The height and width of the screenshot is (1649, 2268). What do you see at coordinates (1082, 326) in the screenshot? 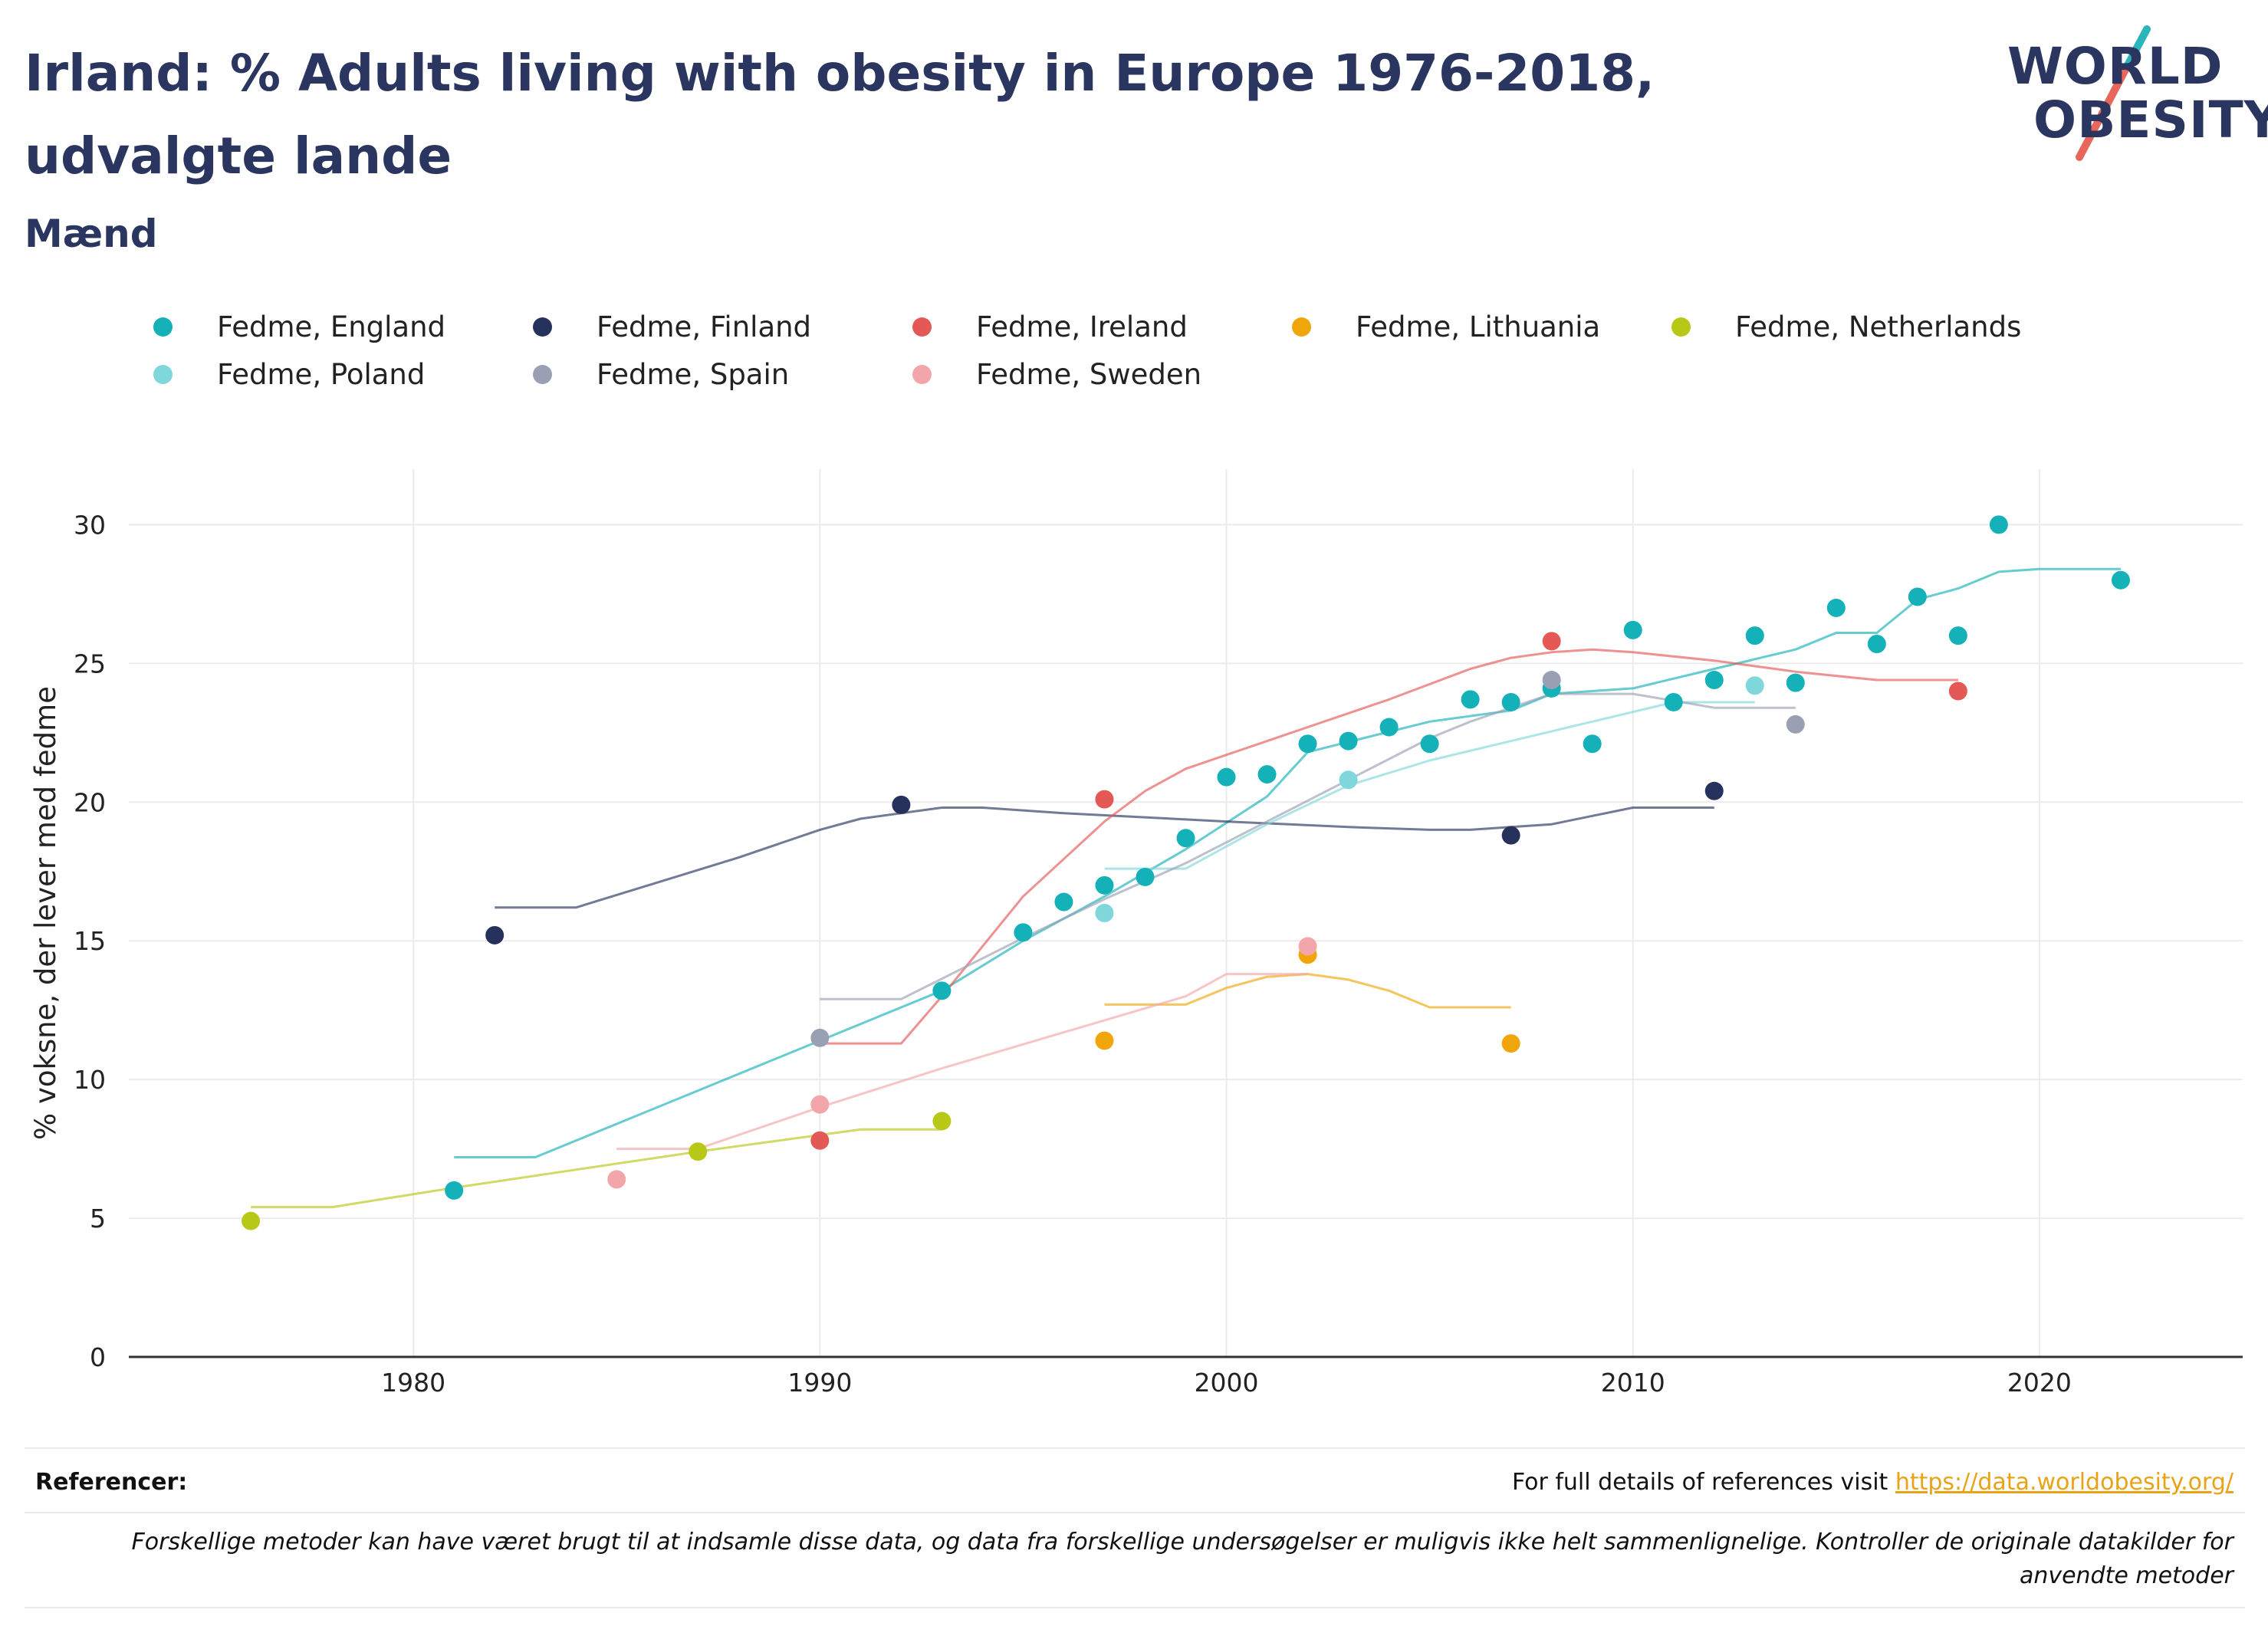
I see `legend-label: Fedme, Ireland` at bounding box center [1082, 326].